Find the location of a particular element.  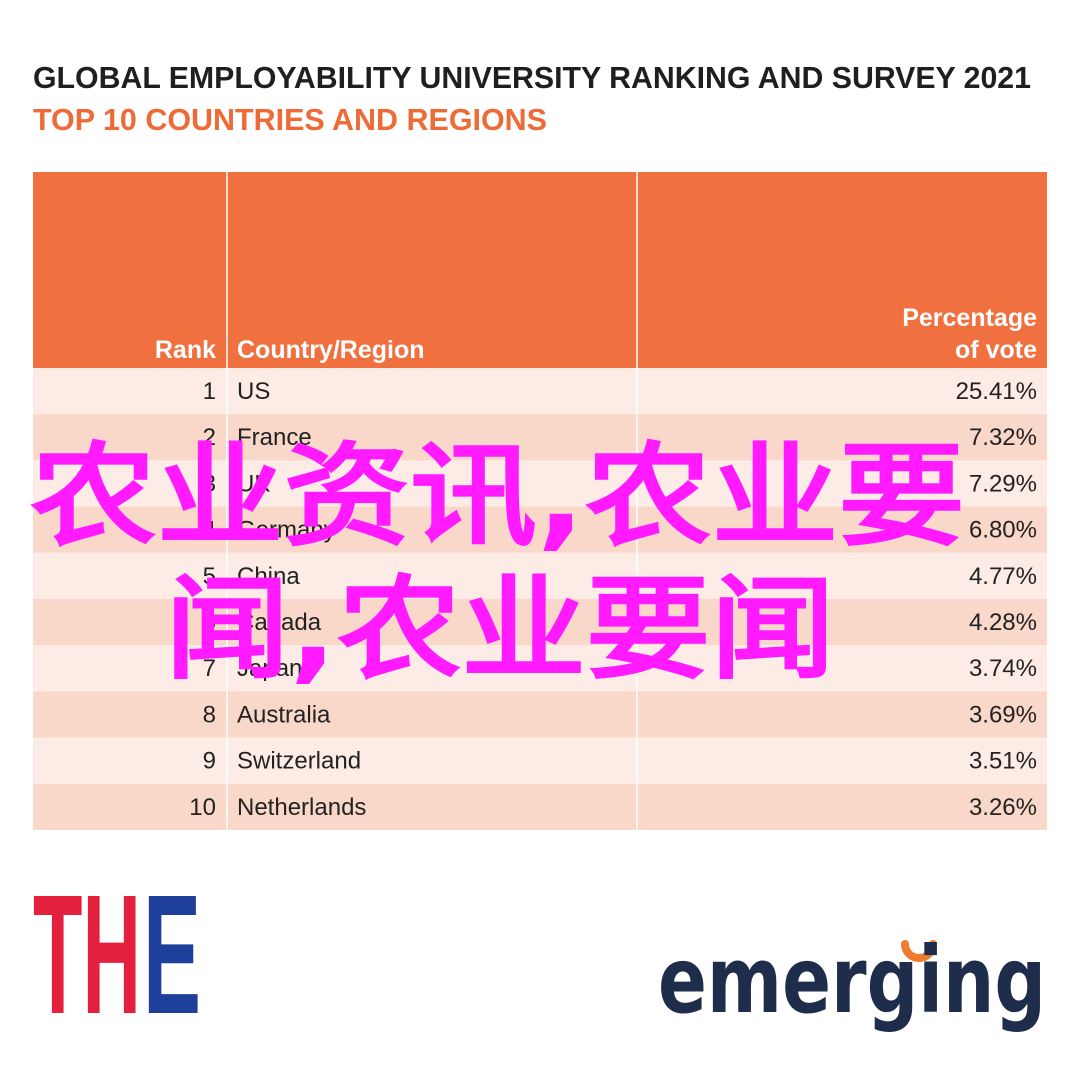

rank-cell: 6 is located at coordinates (209, 622).